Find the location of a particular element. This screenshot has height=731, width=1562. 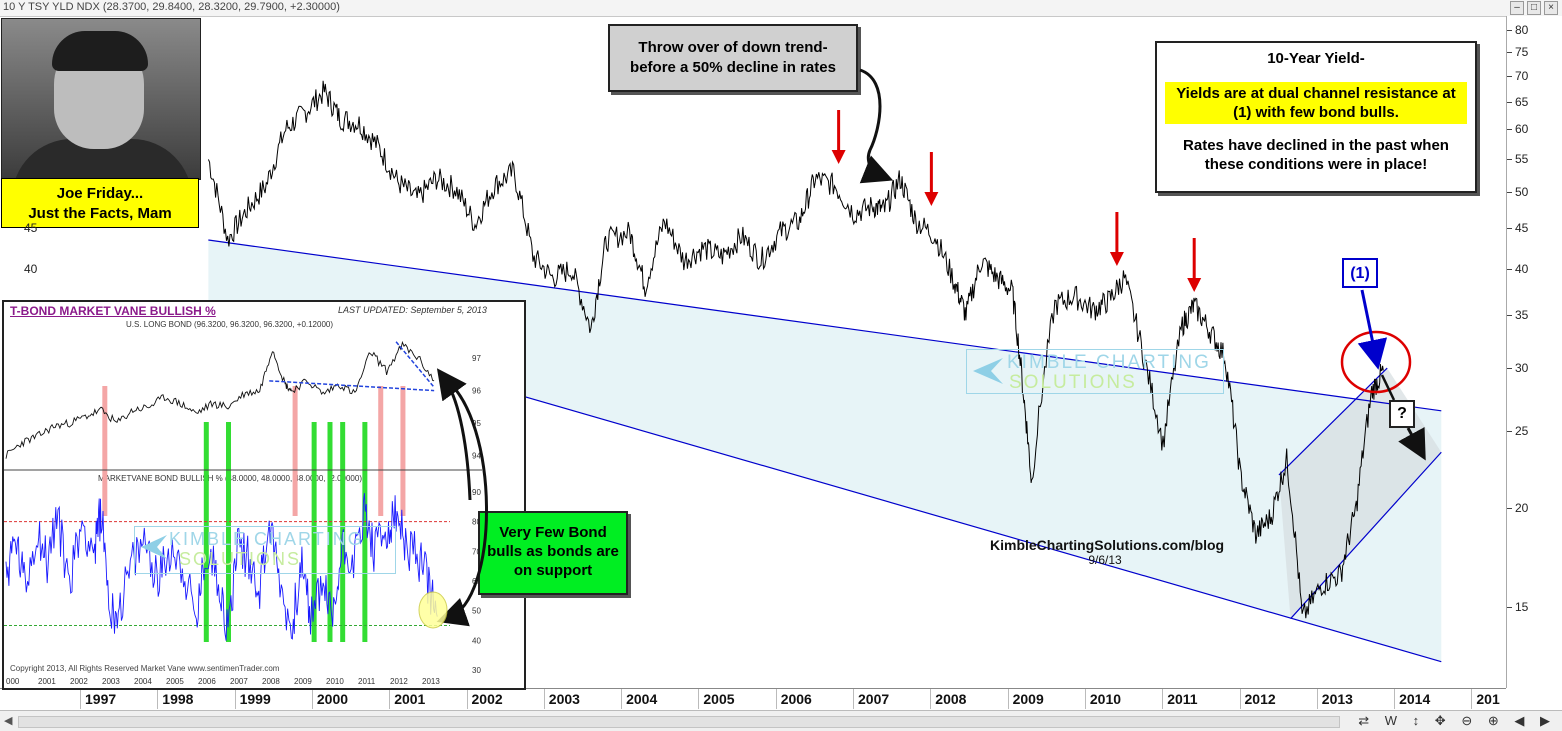

x-tick-2009: 2009 is located at coordinates (1028, 699).